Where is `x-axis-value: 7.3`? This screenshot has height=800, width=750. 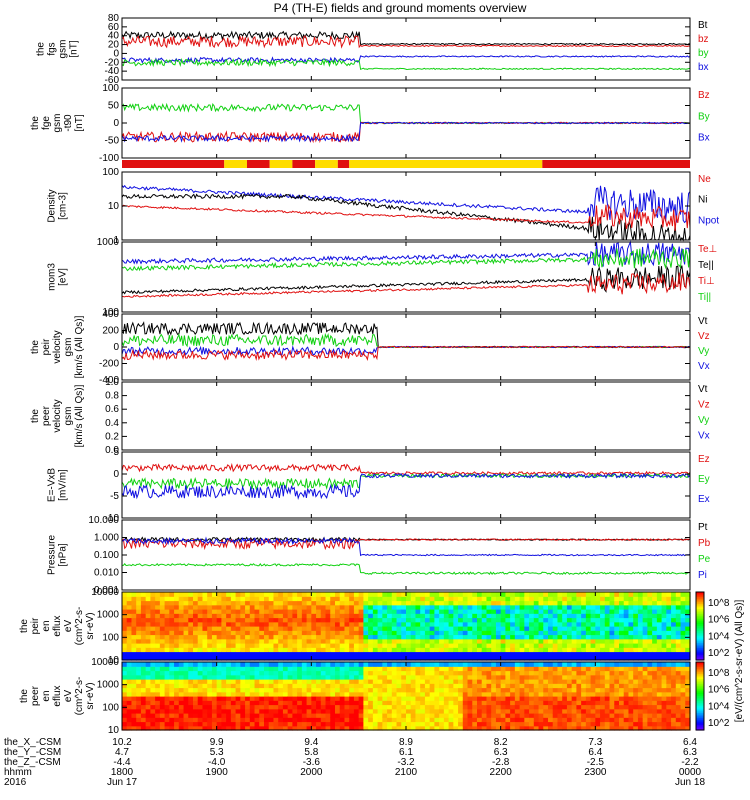
x-axis-value: 7.3 is located at coordinates (595, 742).